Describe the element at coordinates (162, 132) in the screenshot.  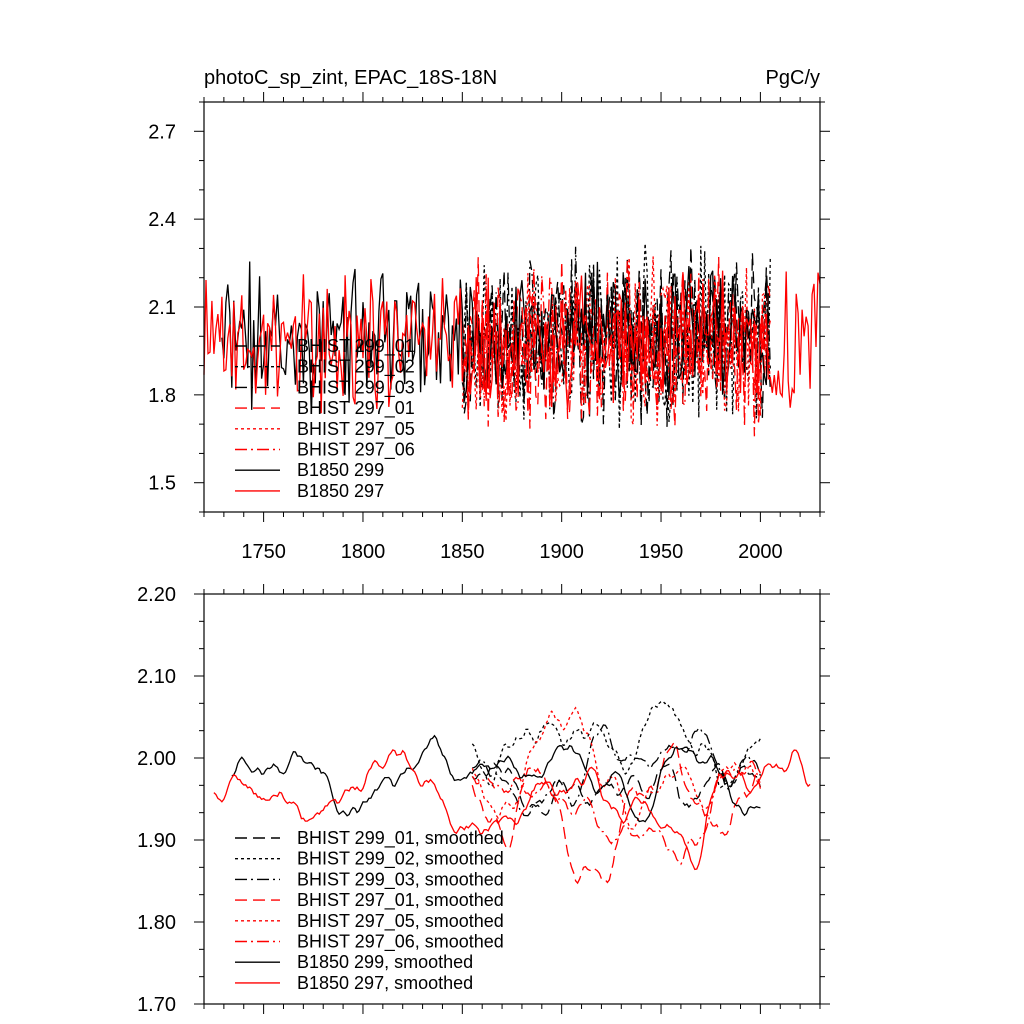
I see `y-tick-label: 2.7` at that location.